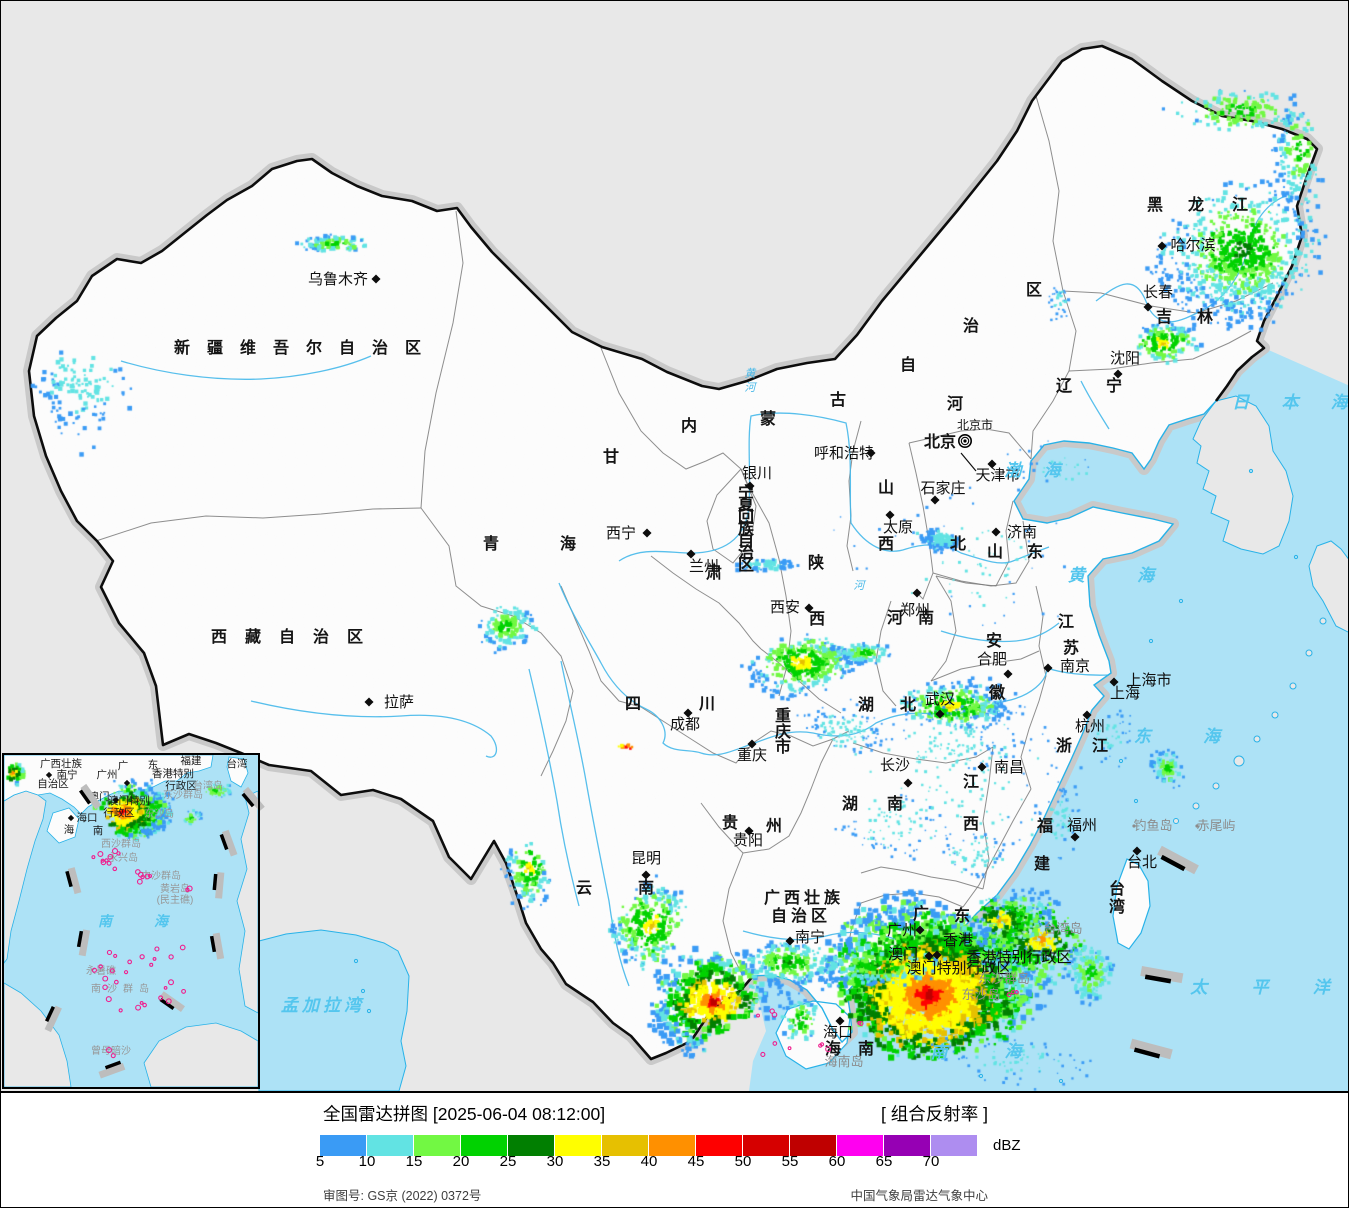 The image size is (1349, 1208). Describe the element at coordinates (611, 457) in the screenshot. I see `province-label: 甘` at that location.